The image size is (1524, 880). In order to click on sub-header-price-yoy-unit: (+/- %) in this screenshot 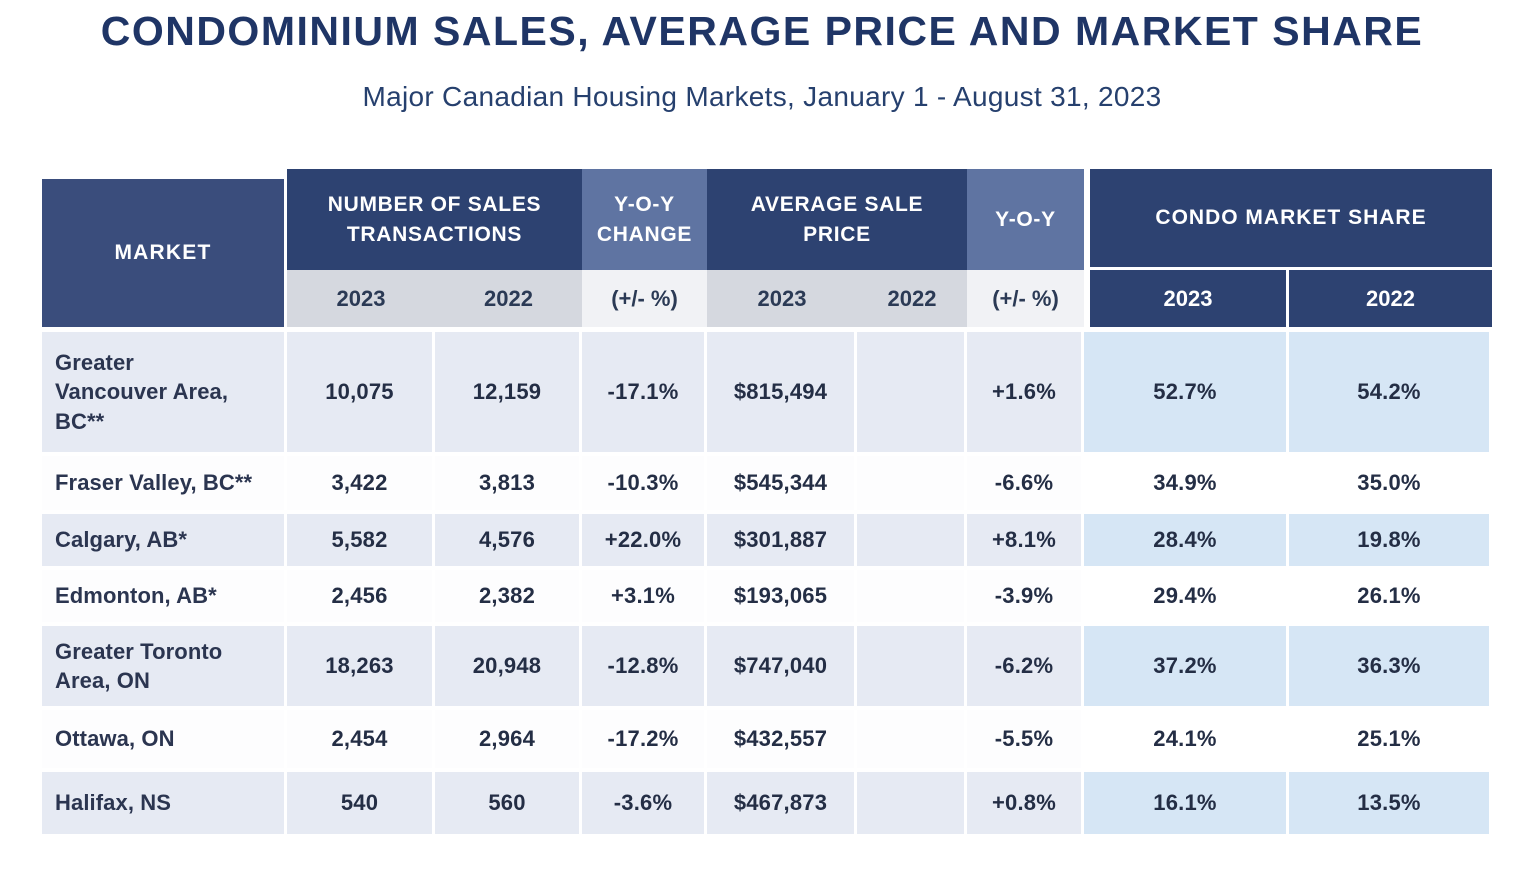, I will do `click(1025, 298)`.